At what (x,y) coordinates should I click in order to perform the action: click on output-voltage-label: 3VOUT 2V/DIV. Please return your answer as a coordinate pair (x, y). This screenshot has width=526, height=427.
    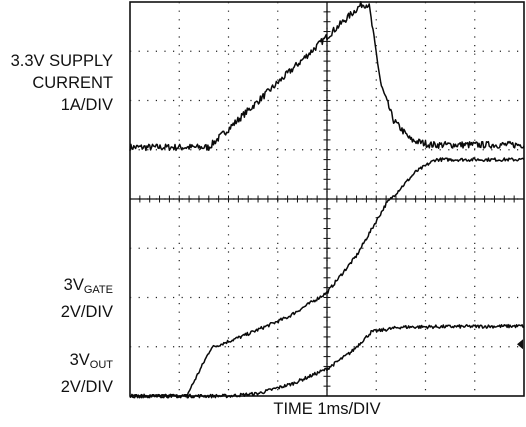
    Looking at the image, I should click on (87, 373).